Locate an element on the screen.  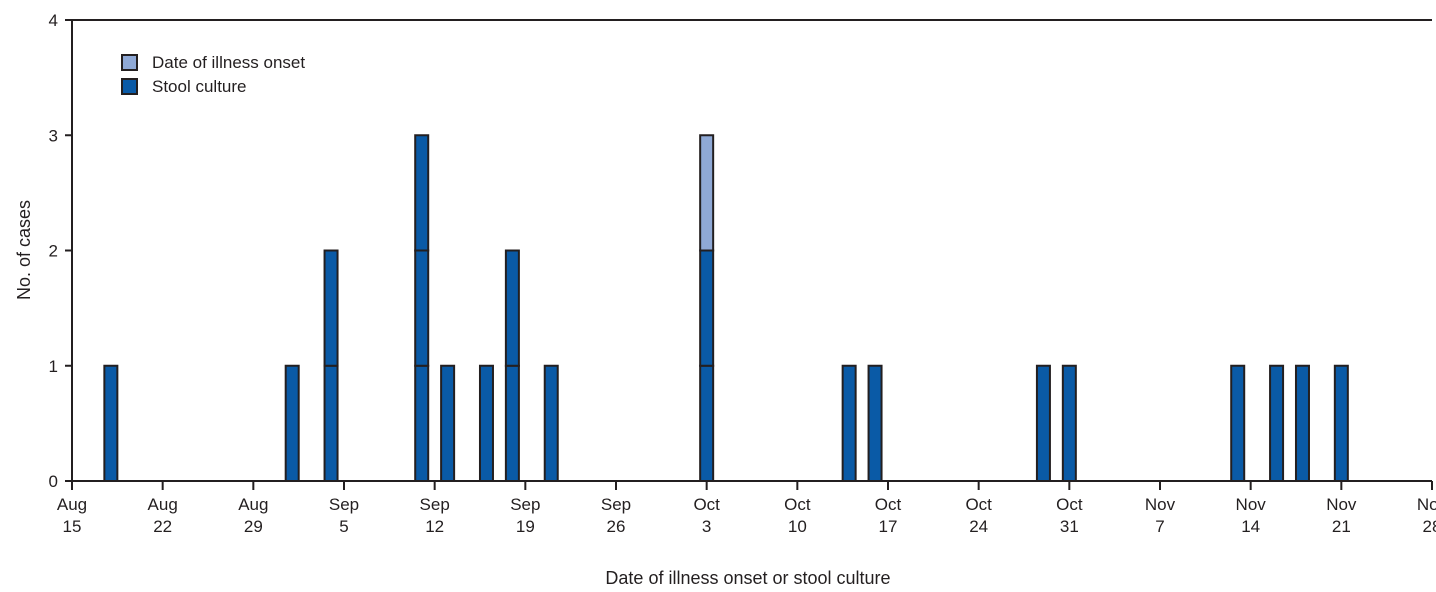
x-tick-label-day: 29 is located at coordinates (253, 526).